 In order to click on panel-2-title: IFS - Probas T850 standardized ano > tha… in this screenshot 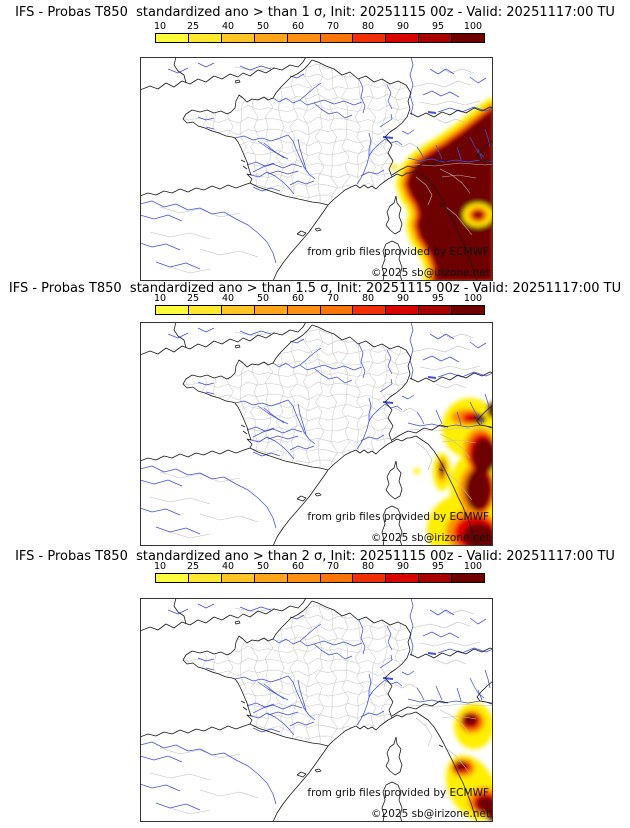, I will do `click(315, 288)`.